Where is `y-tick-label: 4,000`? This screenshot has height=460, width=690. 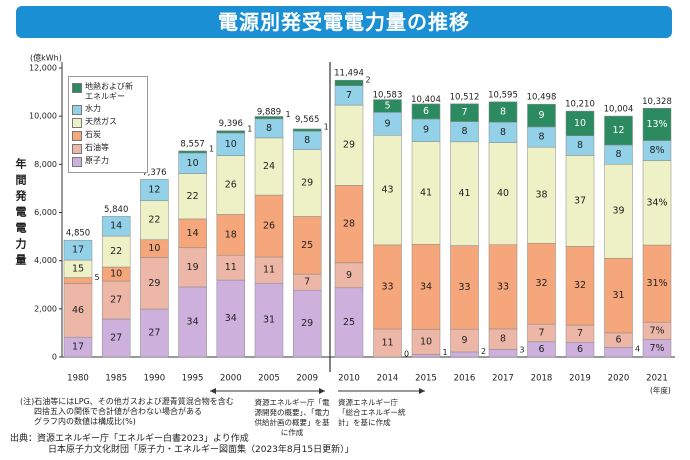 y-tick-label: 4,000 is located at coordinates (45, 260).